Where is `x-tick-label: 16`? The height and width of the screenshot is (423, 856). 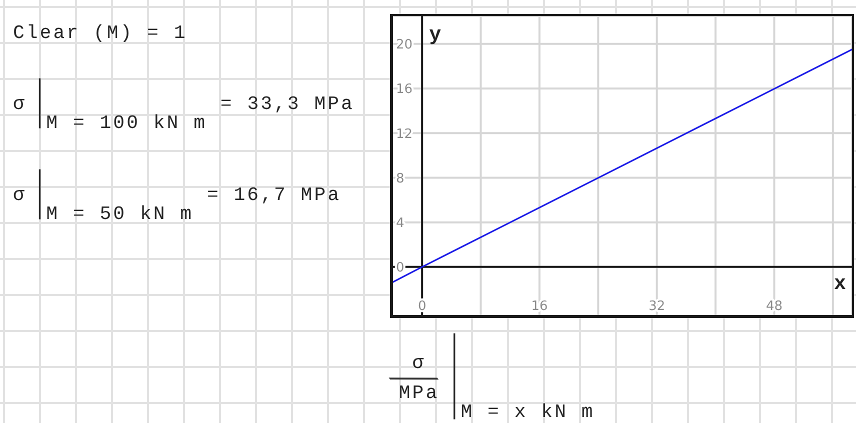 x-tick-label: 16 is located at coordinates (539, 306).